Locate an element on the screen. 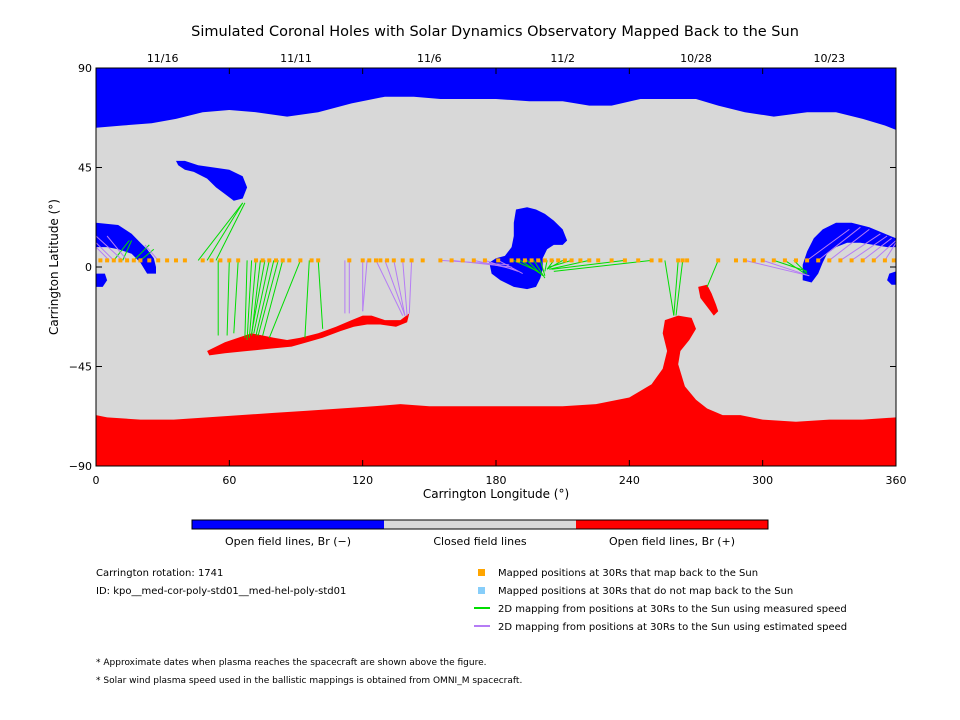  colorbar-closed is located at coordinates (480, 524).